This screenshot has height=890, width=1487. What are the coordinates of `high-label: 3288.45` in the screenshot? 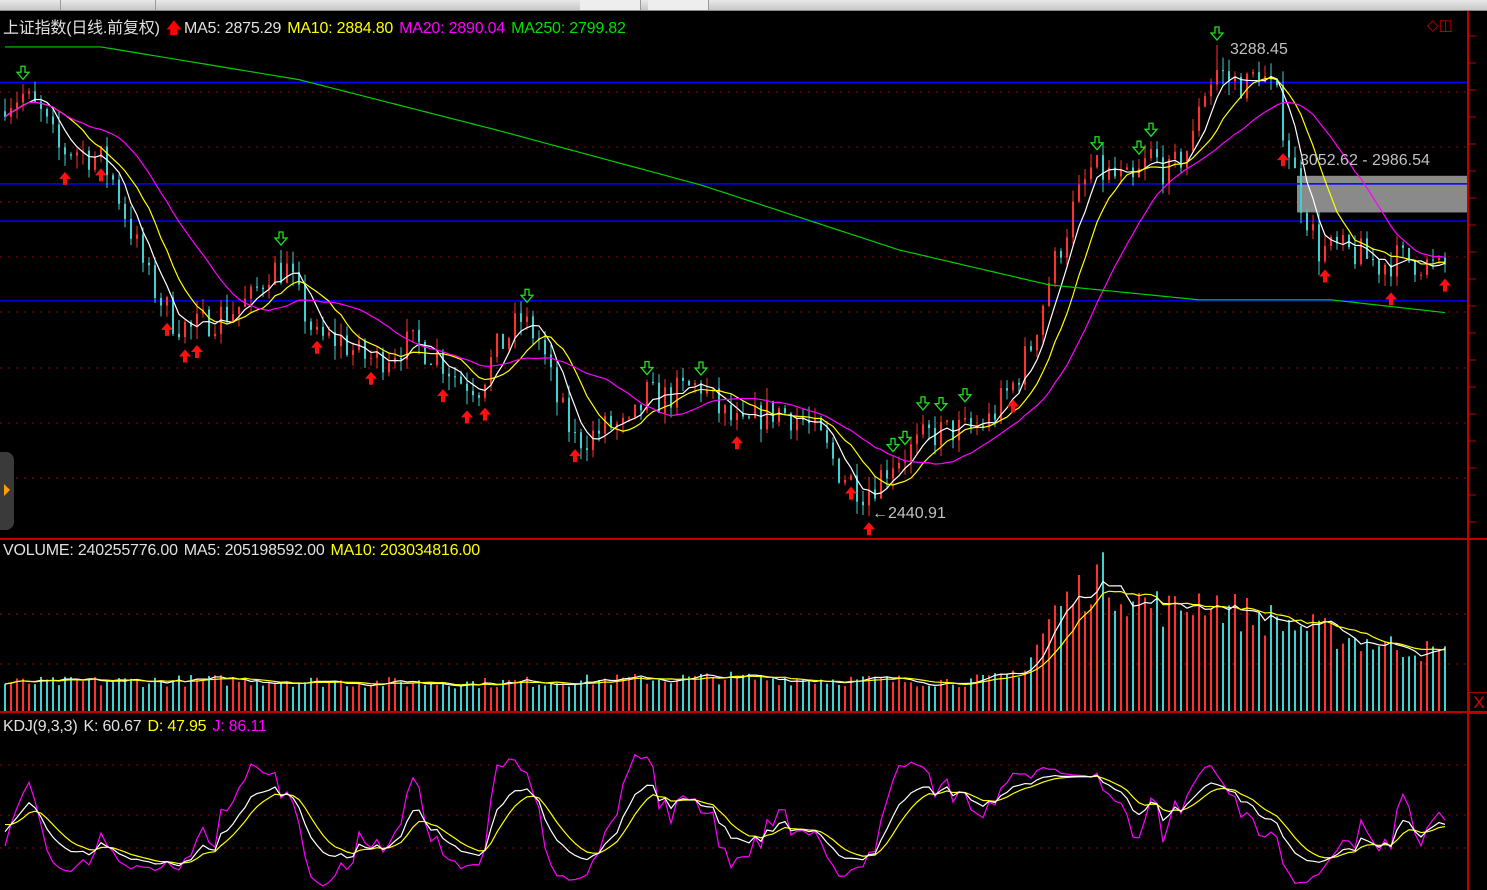 It's located at (1259, 49).